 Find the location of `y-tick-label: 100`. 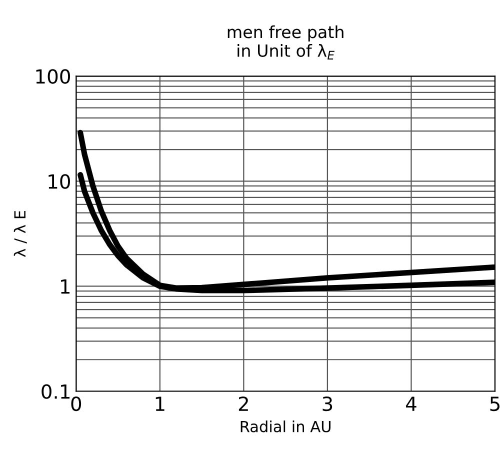

y-tick-label: 100 is located at coordinates (53, 76).